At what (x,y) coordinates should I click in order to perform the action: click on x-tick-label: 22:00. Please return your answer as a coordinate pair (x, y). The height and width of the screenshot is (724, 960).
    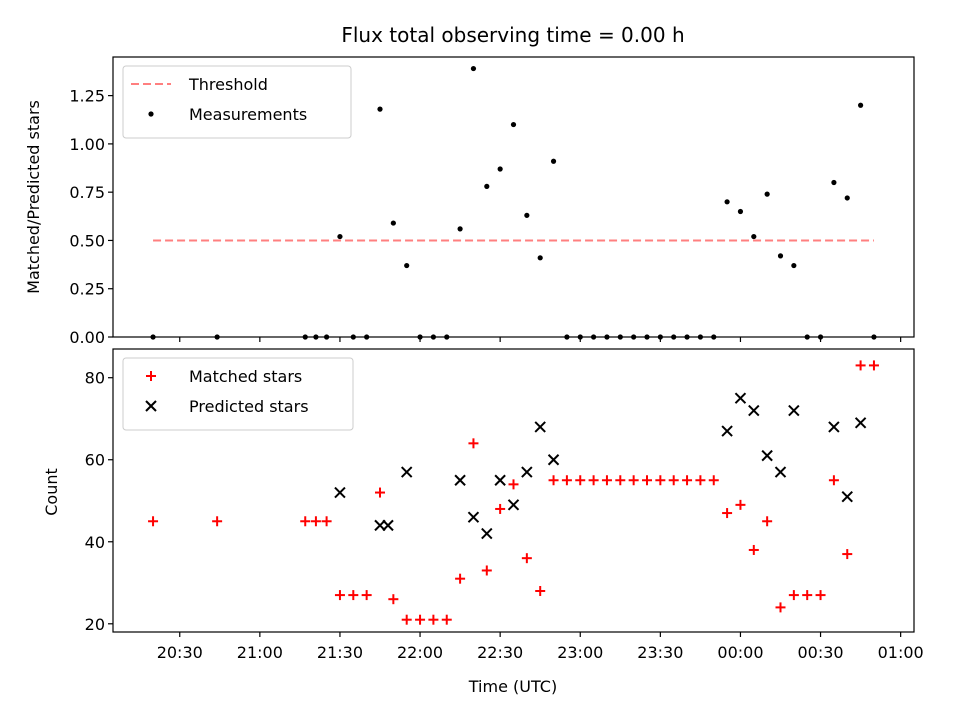
    Looking at the image, I should click on (420, 652).